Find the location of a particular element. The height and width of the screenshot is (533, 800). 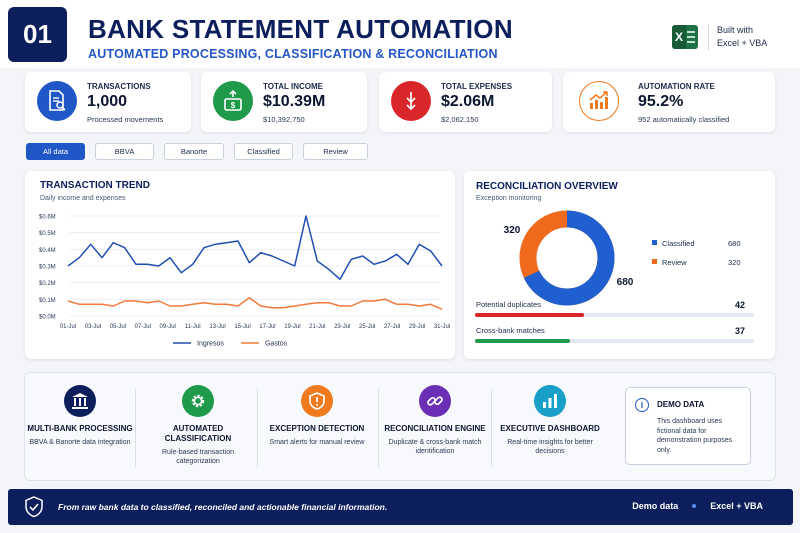

kpi-card-income: $ TOTAL INCOME $10.39M $10,392,750 is located at coordinates (284, 102).